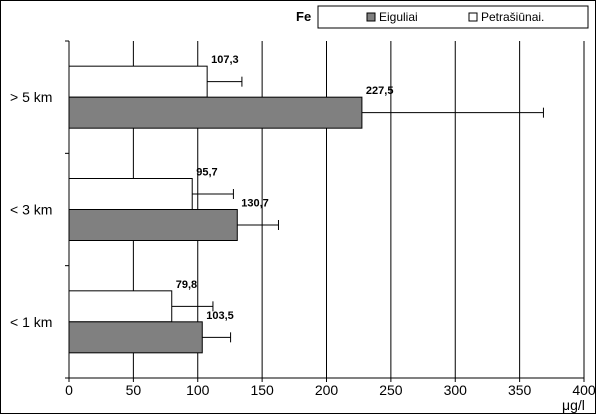  What do you see at coordinates (198, 390) in the screenshot?
I see `x-tick-label: 100` at bounding box center [198, 390].